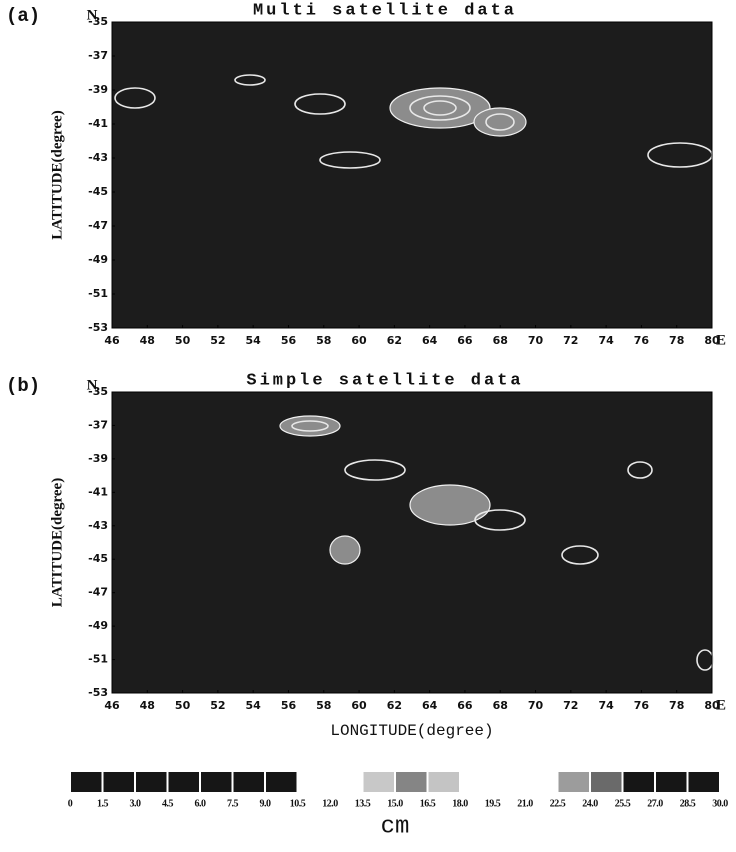  What do you see at coordinates (98, 424) in the screenshot?
I see `y-tick-label: -37` at bounding box center [98, 424].